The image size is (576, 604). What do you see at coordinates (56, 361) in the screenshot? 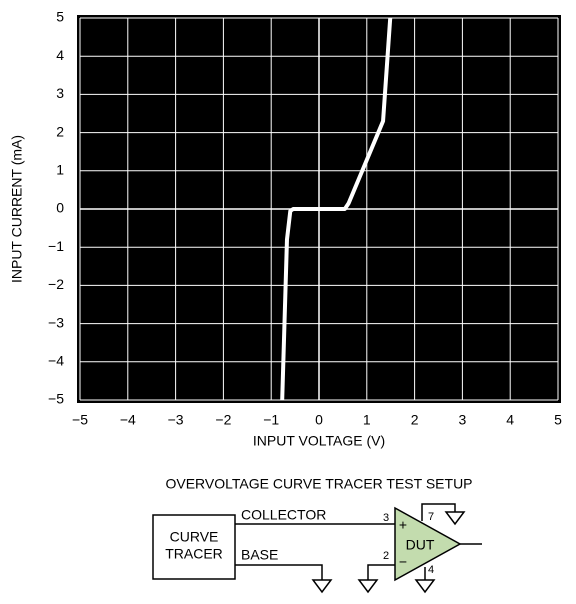
I see `y-tick-label: −4` at bounding box center [56, 361].